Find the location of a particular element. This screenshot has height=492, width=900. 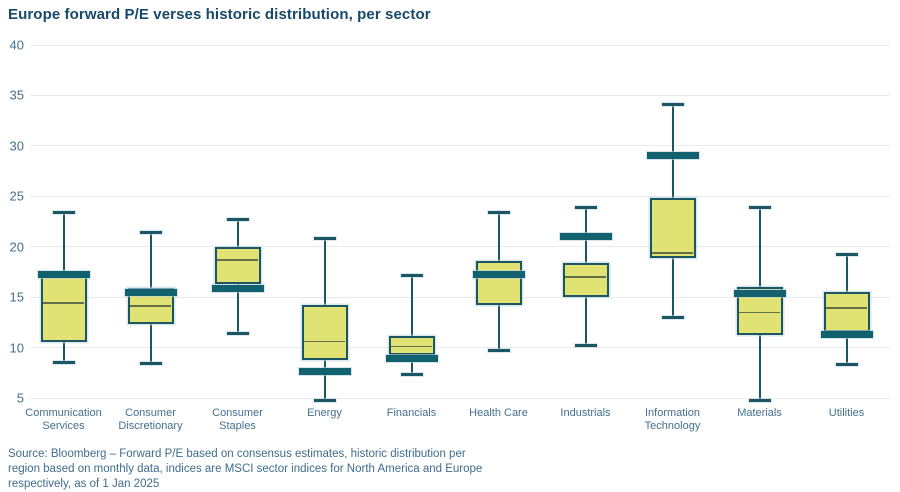

y-tick-label: 25 is located at coordinates (16, 196).